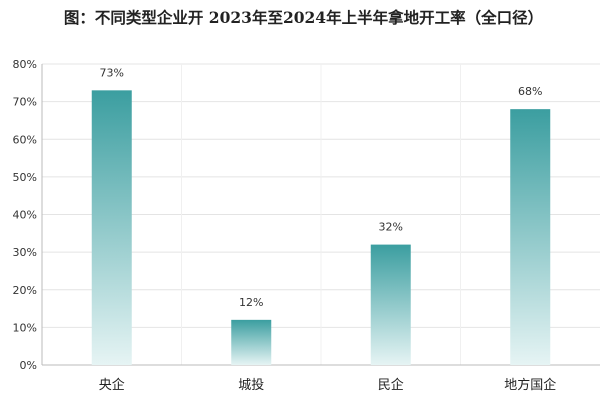 This screenshot has height=410, width=607. What do you see at coordinates (303, 17) in the screenshot?
I see `chart-title: 图：不同类型企业开 2023年至2024年上半年拿地开工率（全口径）` at bounding box center [303, 17].